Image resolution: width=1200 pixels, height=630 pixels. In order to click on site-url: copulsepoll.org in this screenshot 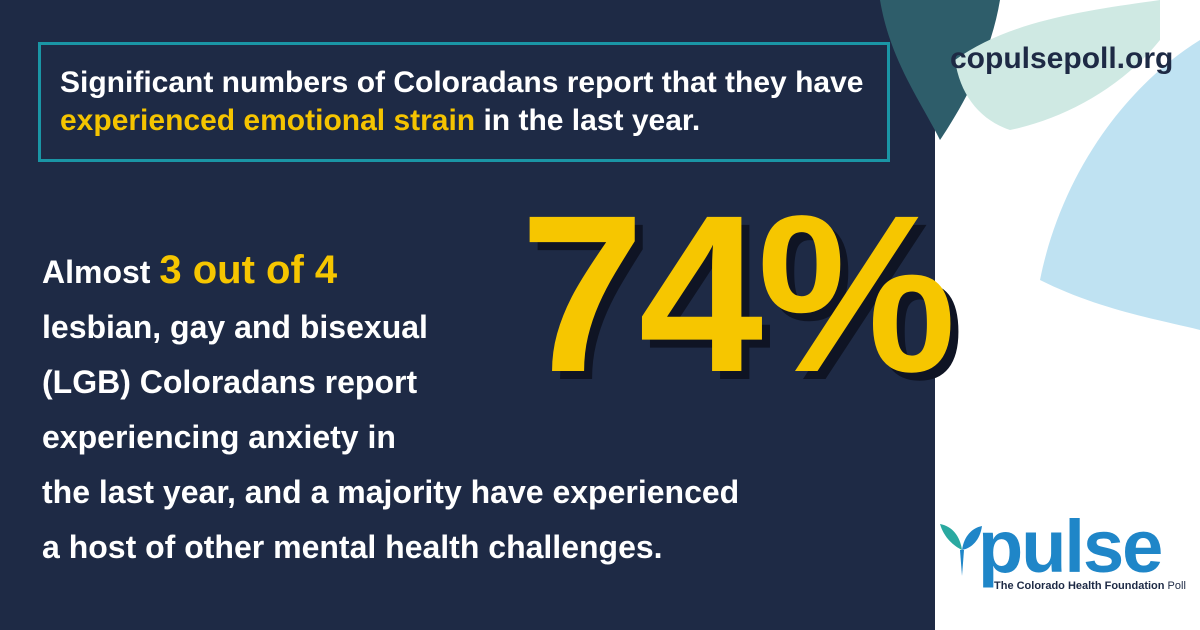, I will do `click(1062, 58)`.